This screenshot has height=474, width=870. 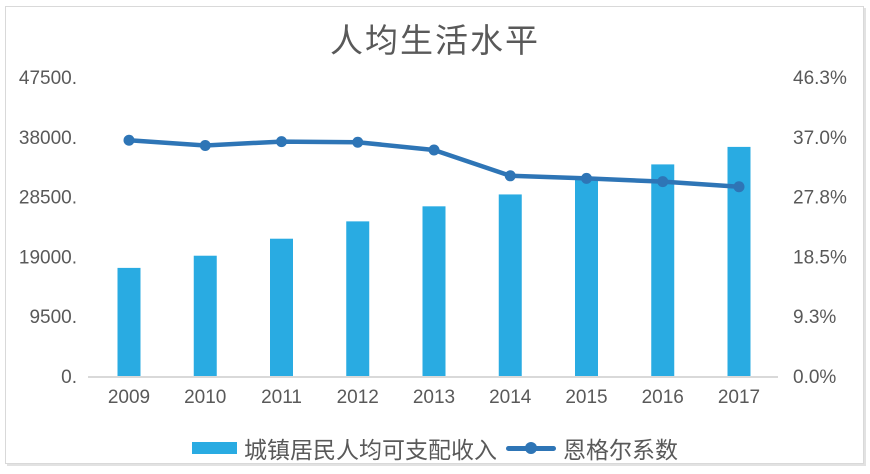 What do you see at coordinates (820, 78) in the screenshot?
I see `right-axis-tick: 46.3%` at bounding box center [820, 78].